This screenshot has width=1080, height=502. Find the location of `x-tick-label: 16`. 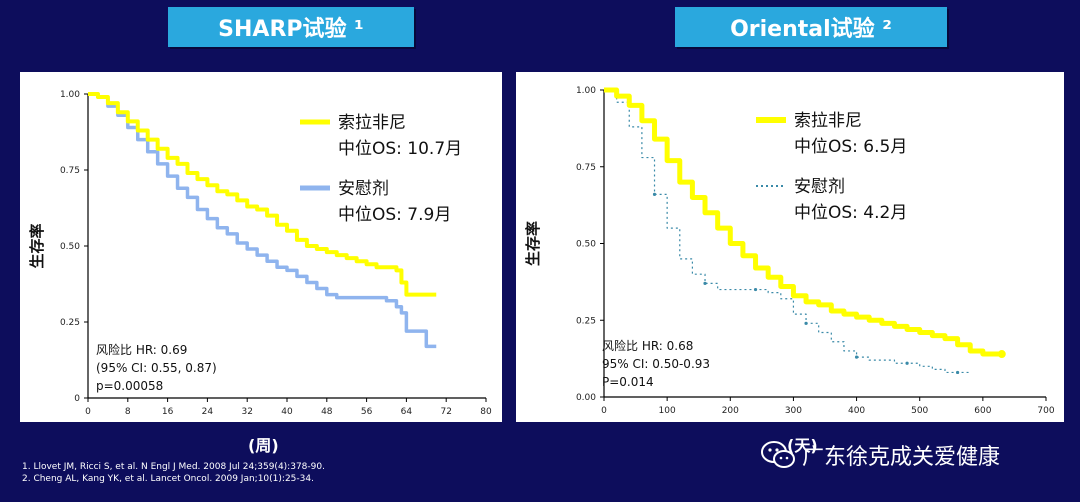

x-tick-label: 16 is located at coordinates (168, 412).